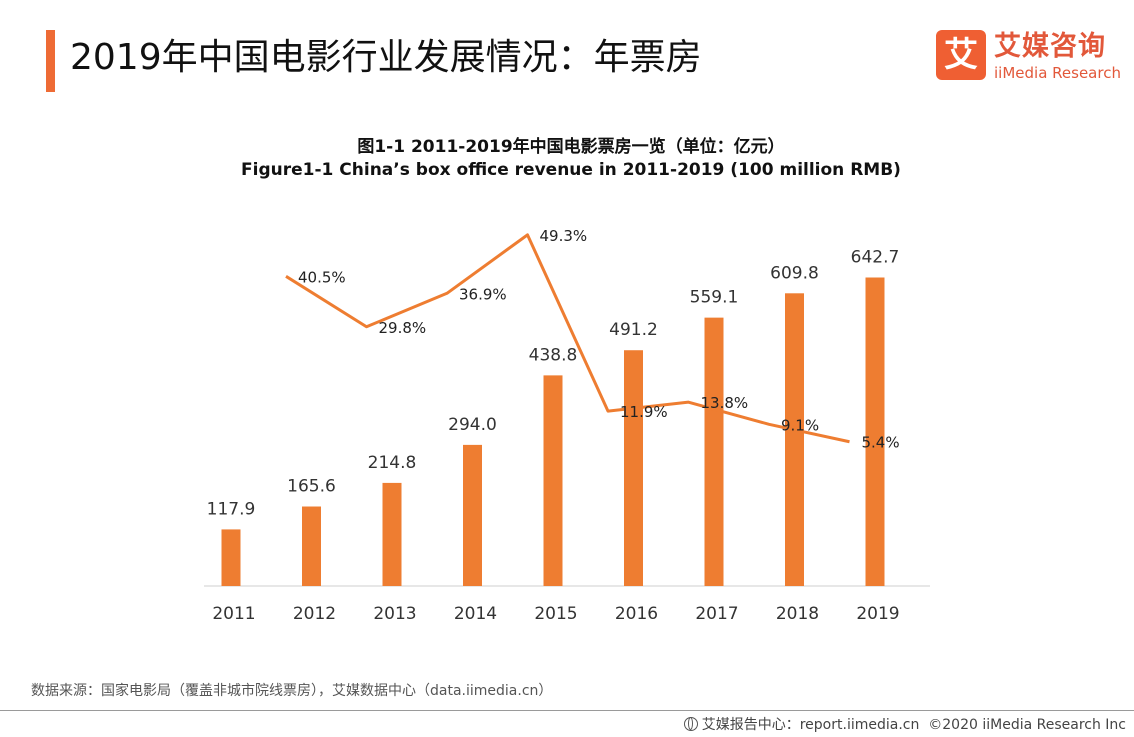 The width and height of the screenshot is (1134, 737). I want to click on x-tick-label-2013: 2013, so click(394, 614).